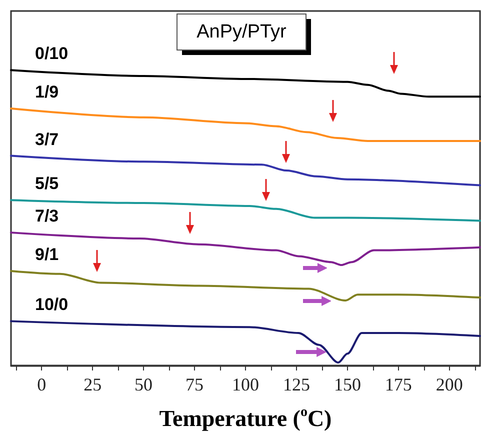 The width and height of the screenshot is (481, 435). What do you see at coordinates (47, 139) in the screenshot?
I see `series-label: 3/7` at bounding box center [47, 139].